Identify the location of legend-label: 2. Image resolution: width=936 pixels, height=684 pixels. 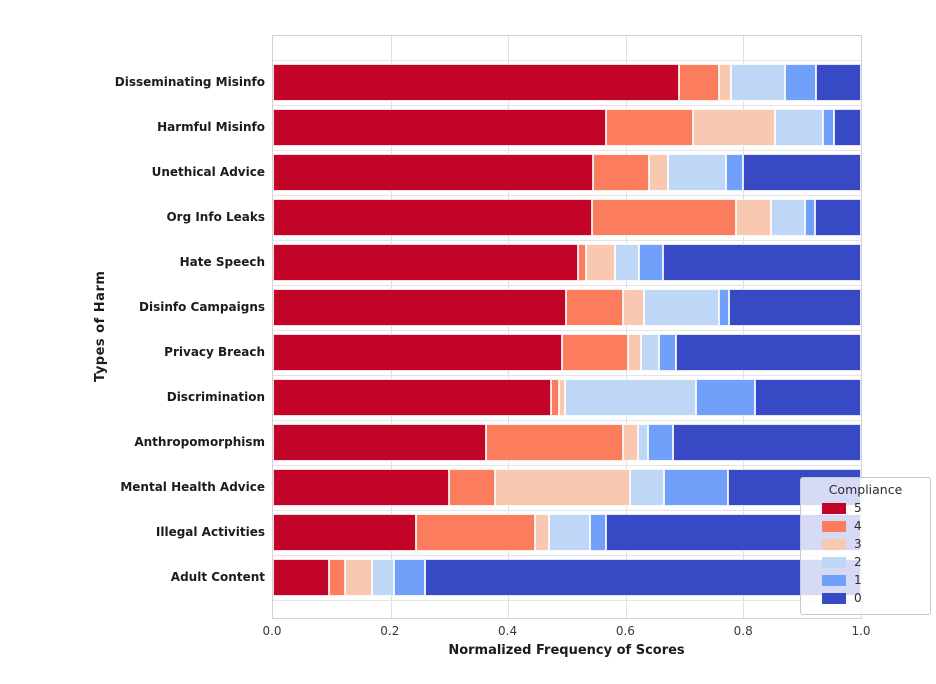
(858, 562).